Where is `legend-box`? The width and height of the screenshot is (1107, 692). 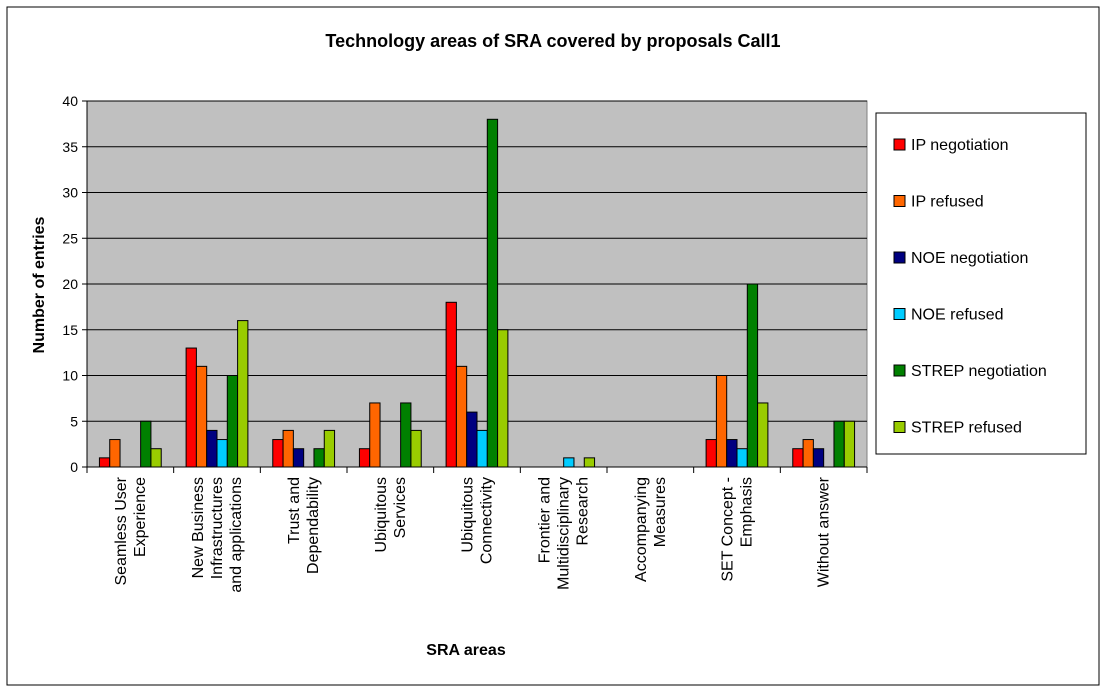
legend-box is located at coordinates (981, 283).